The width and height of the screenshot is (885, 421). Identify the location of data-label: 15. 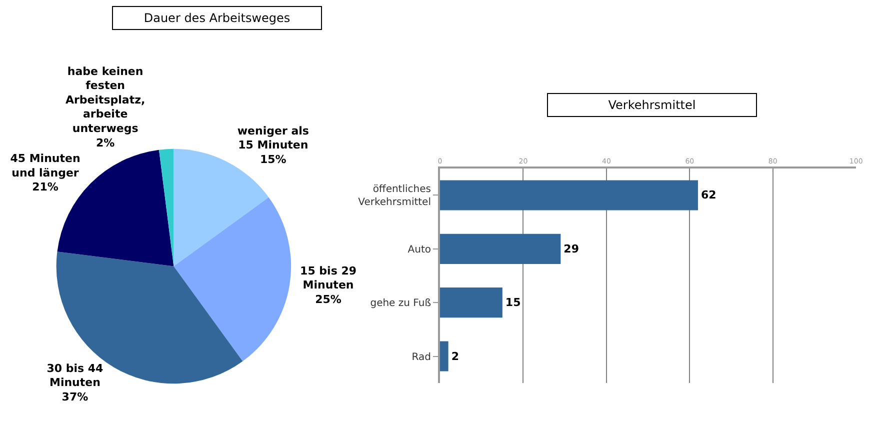
(513, 303).